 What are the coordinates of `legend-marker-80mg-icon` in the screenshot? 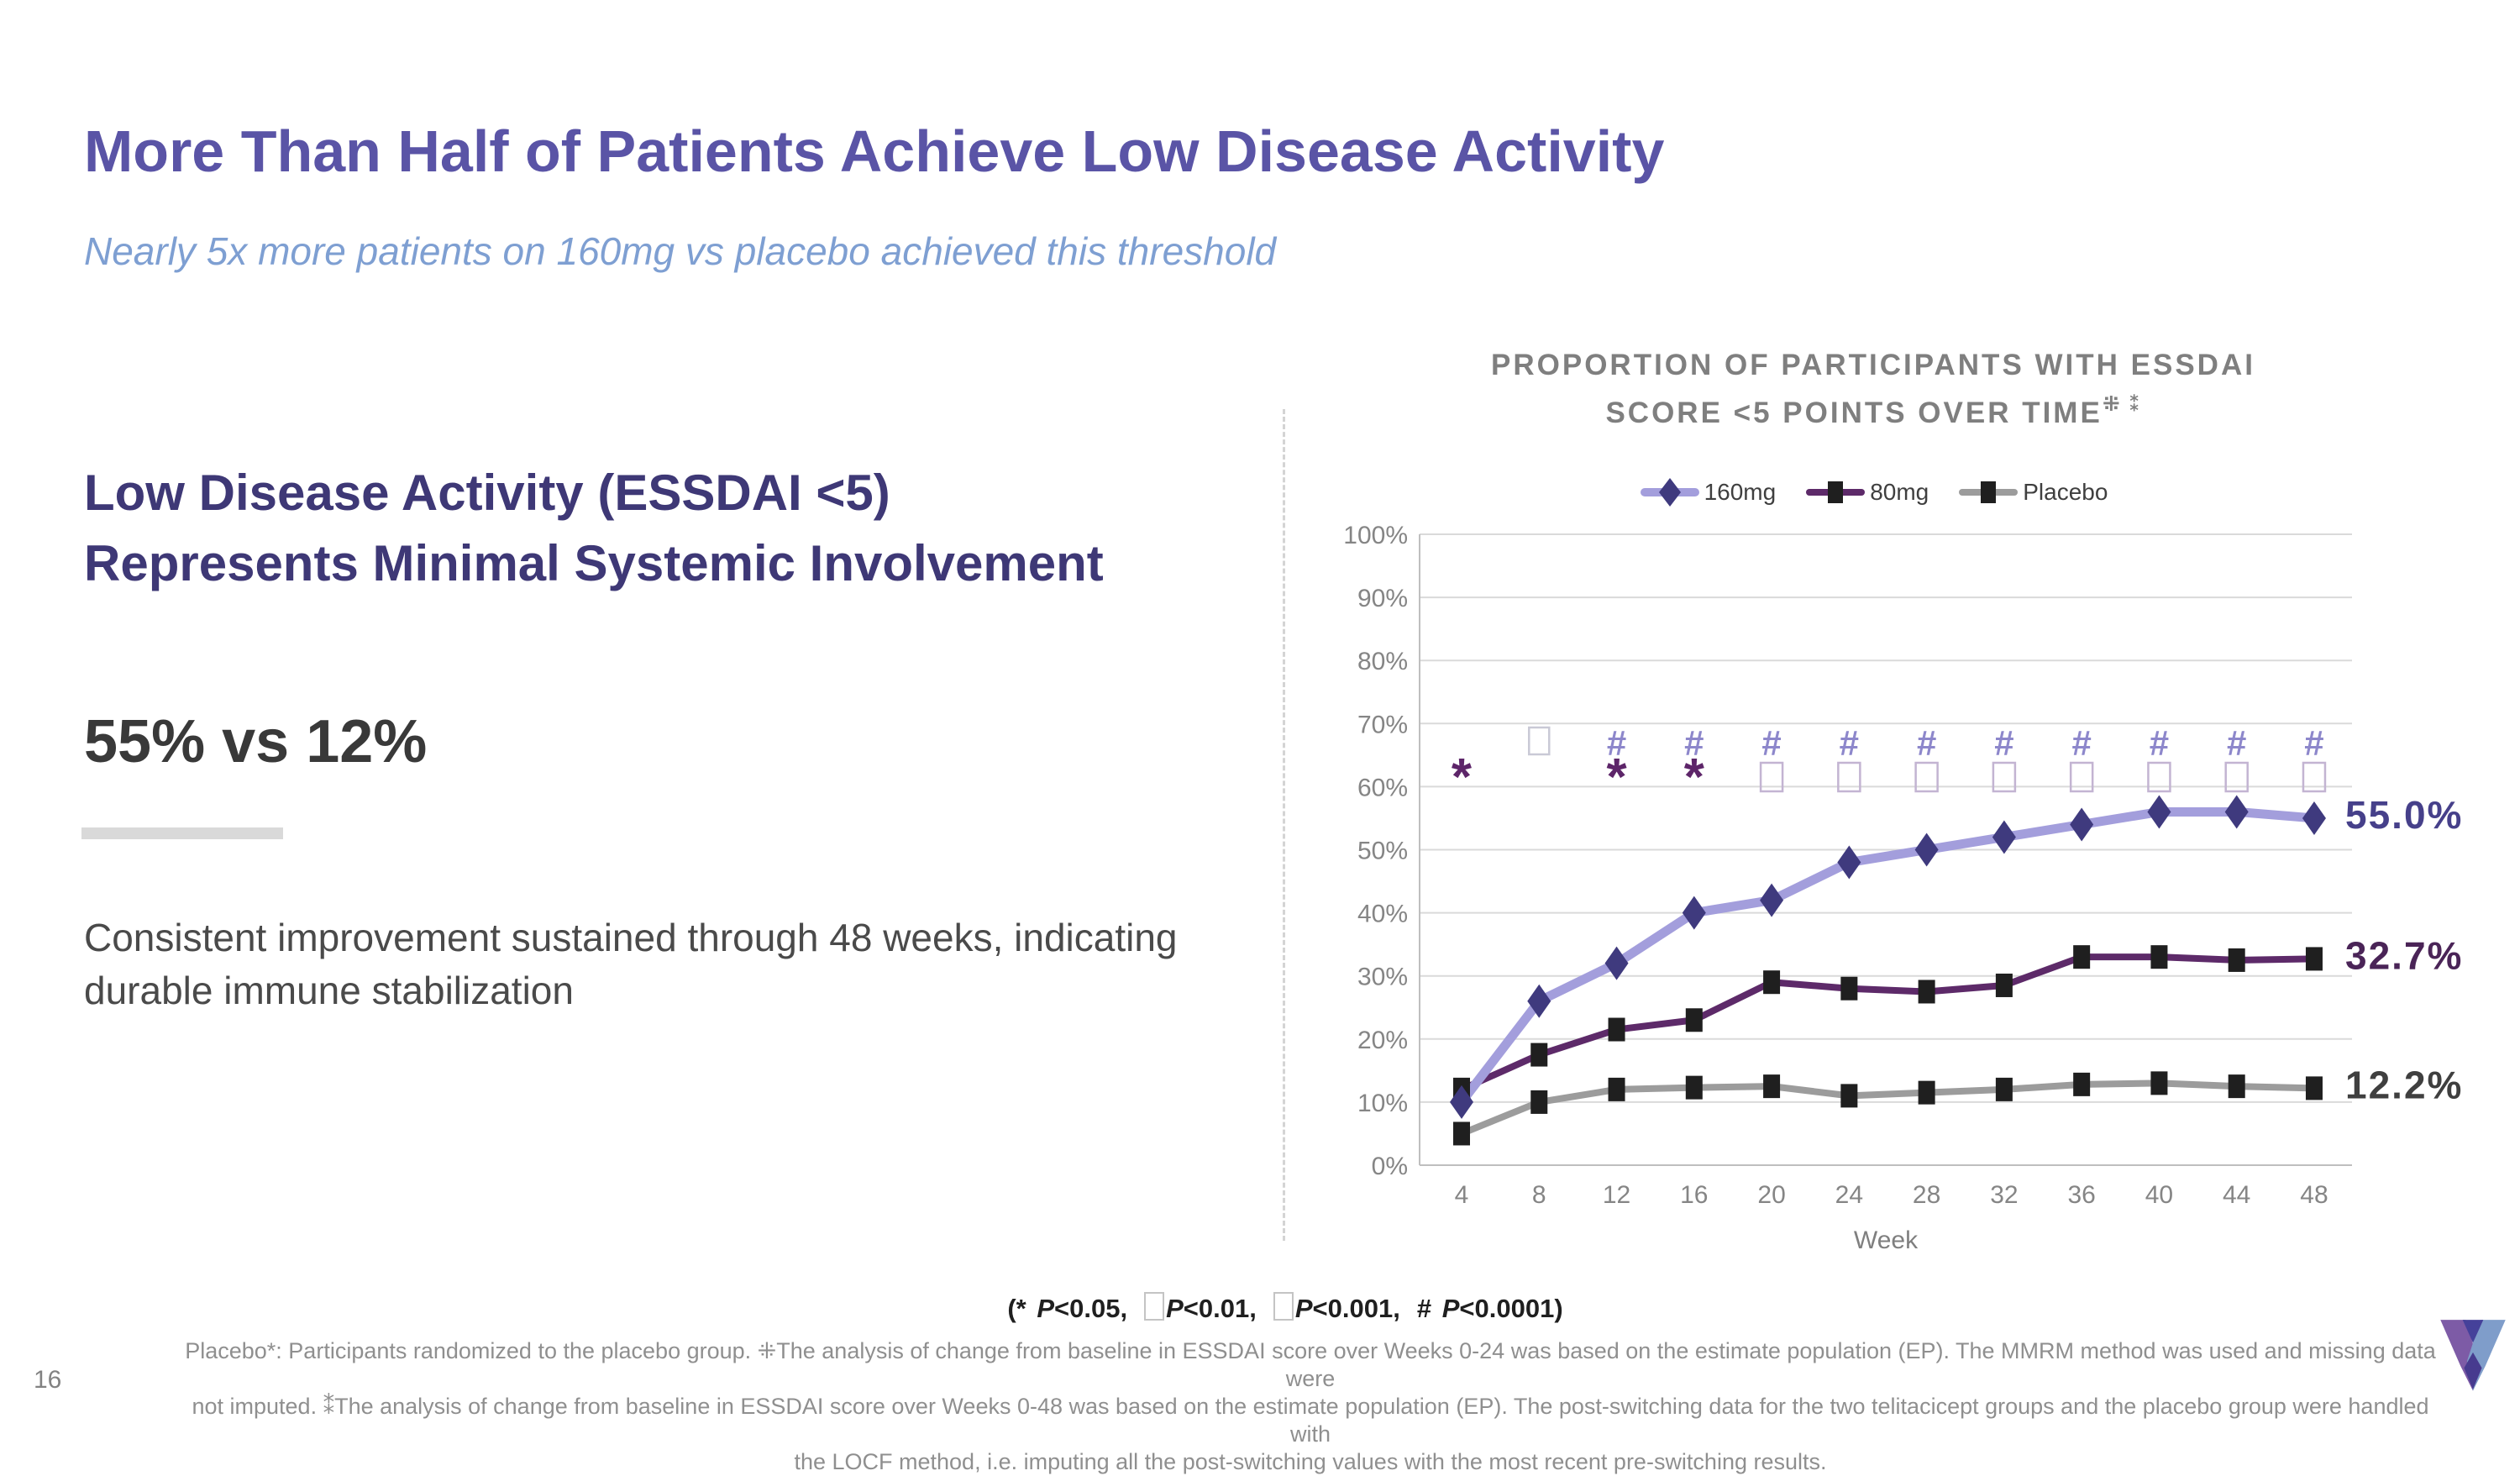 It's located at (1836, 492).